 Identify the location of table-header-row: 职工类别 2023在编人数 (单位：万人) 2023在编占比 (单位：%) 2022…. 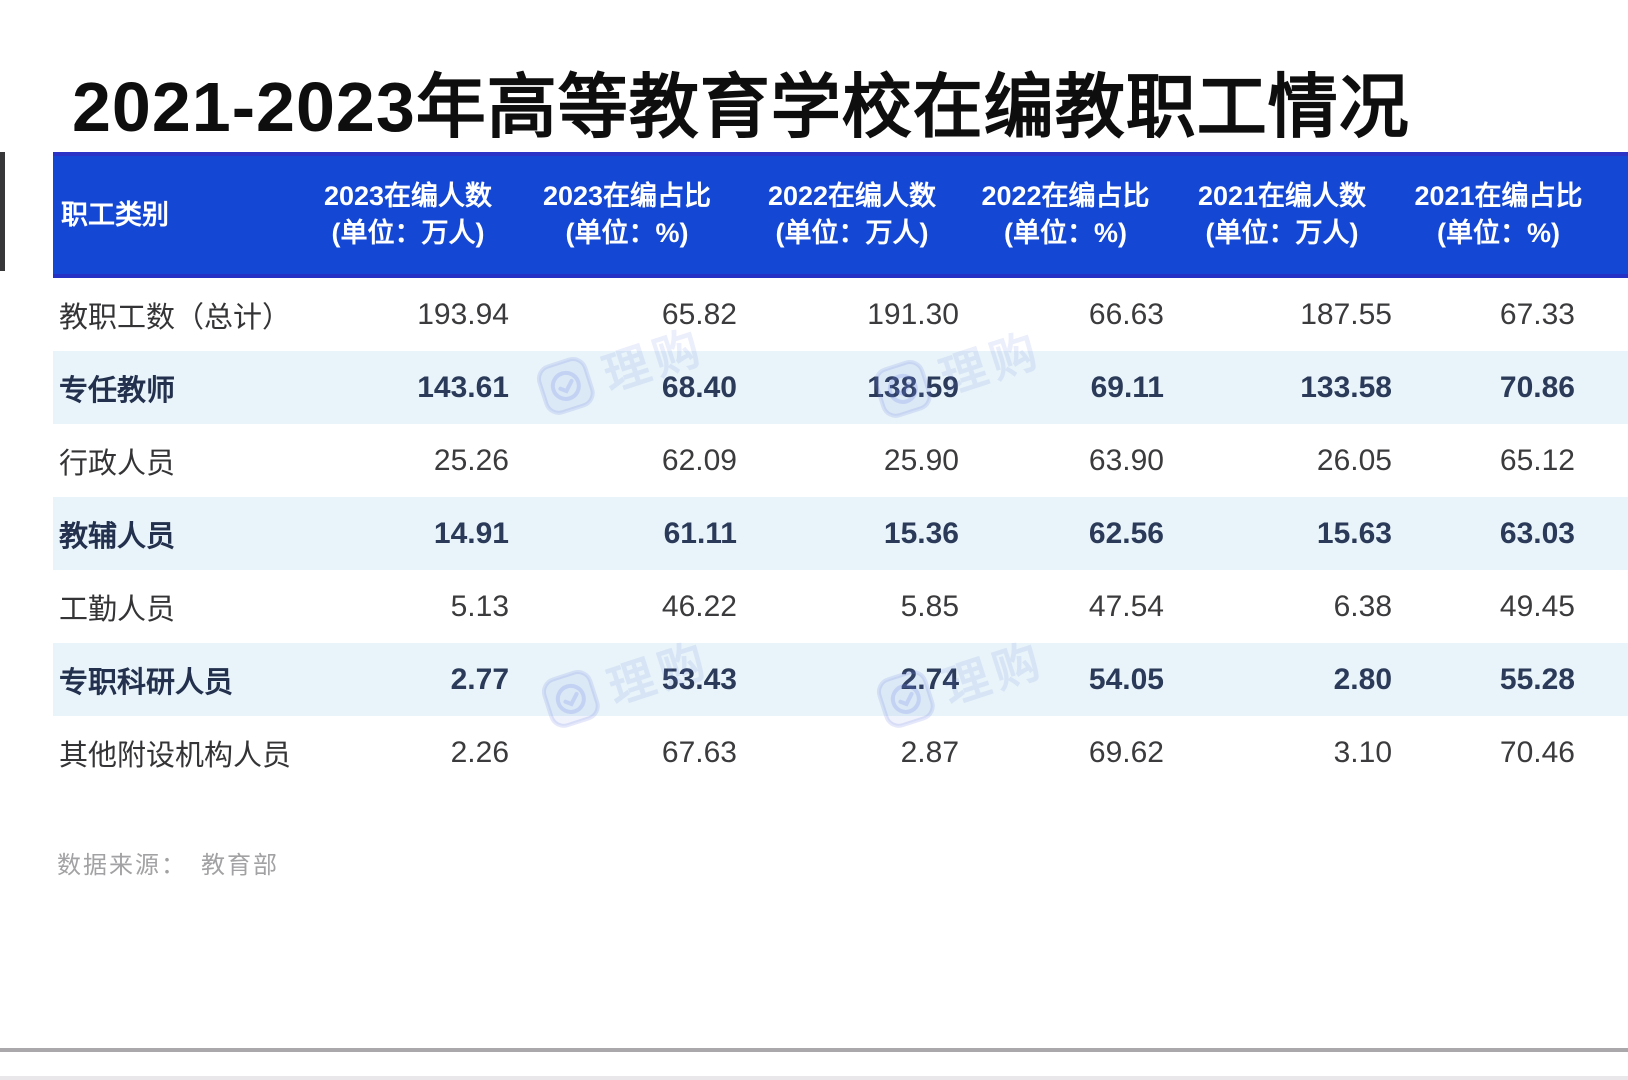
(840, 215).